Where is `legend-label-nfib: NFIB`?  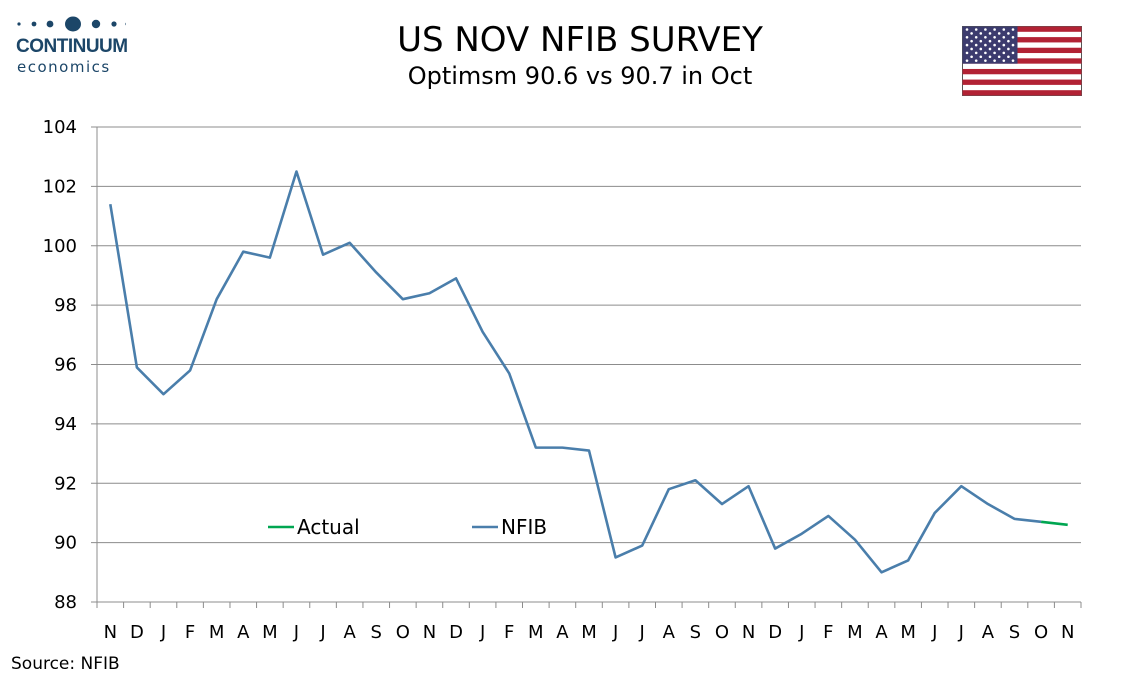 legend-label-nfib: NFIB is located at coordinates (524, 527).